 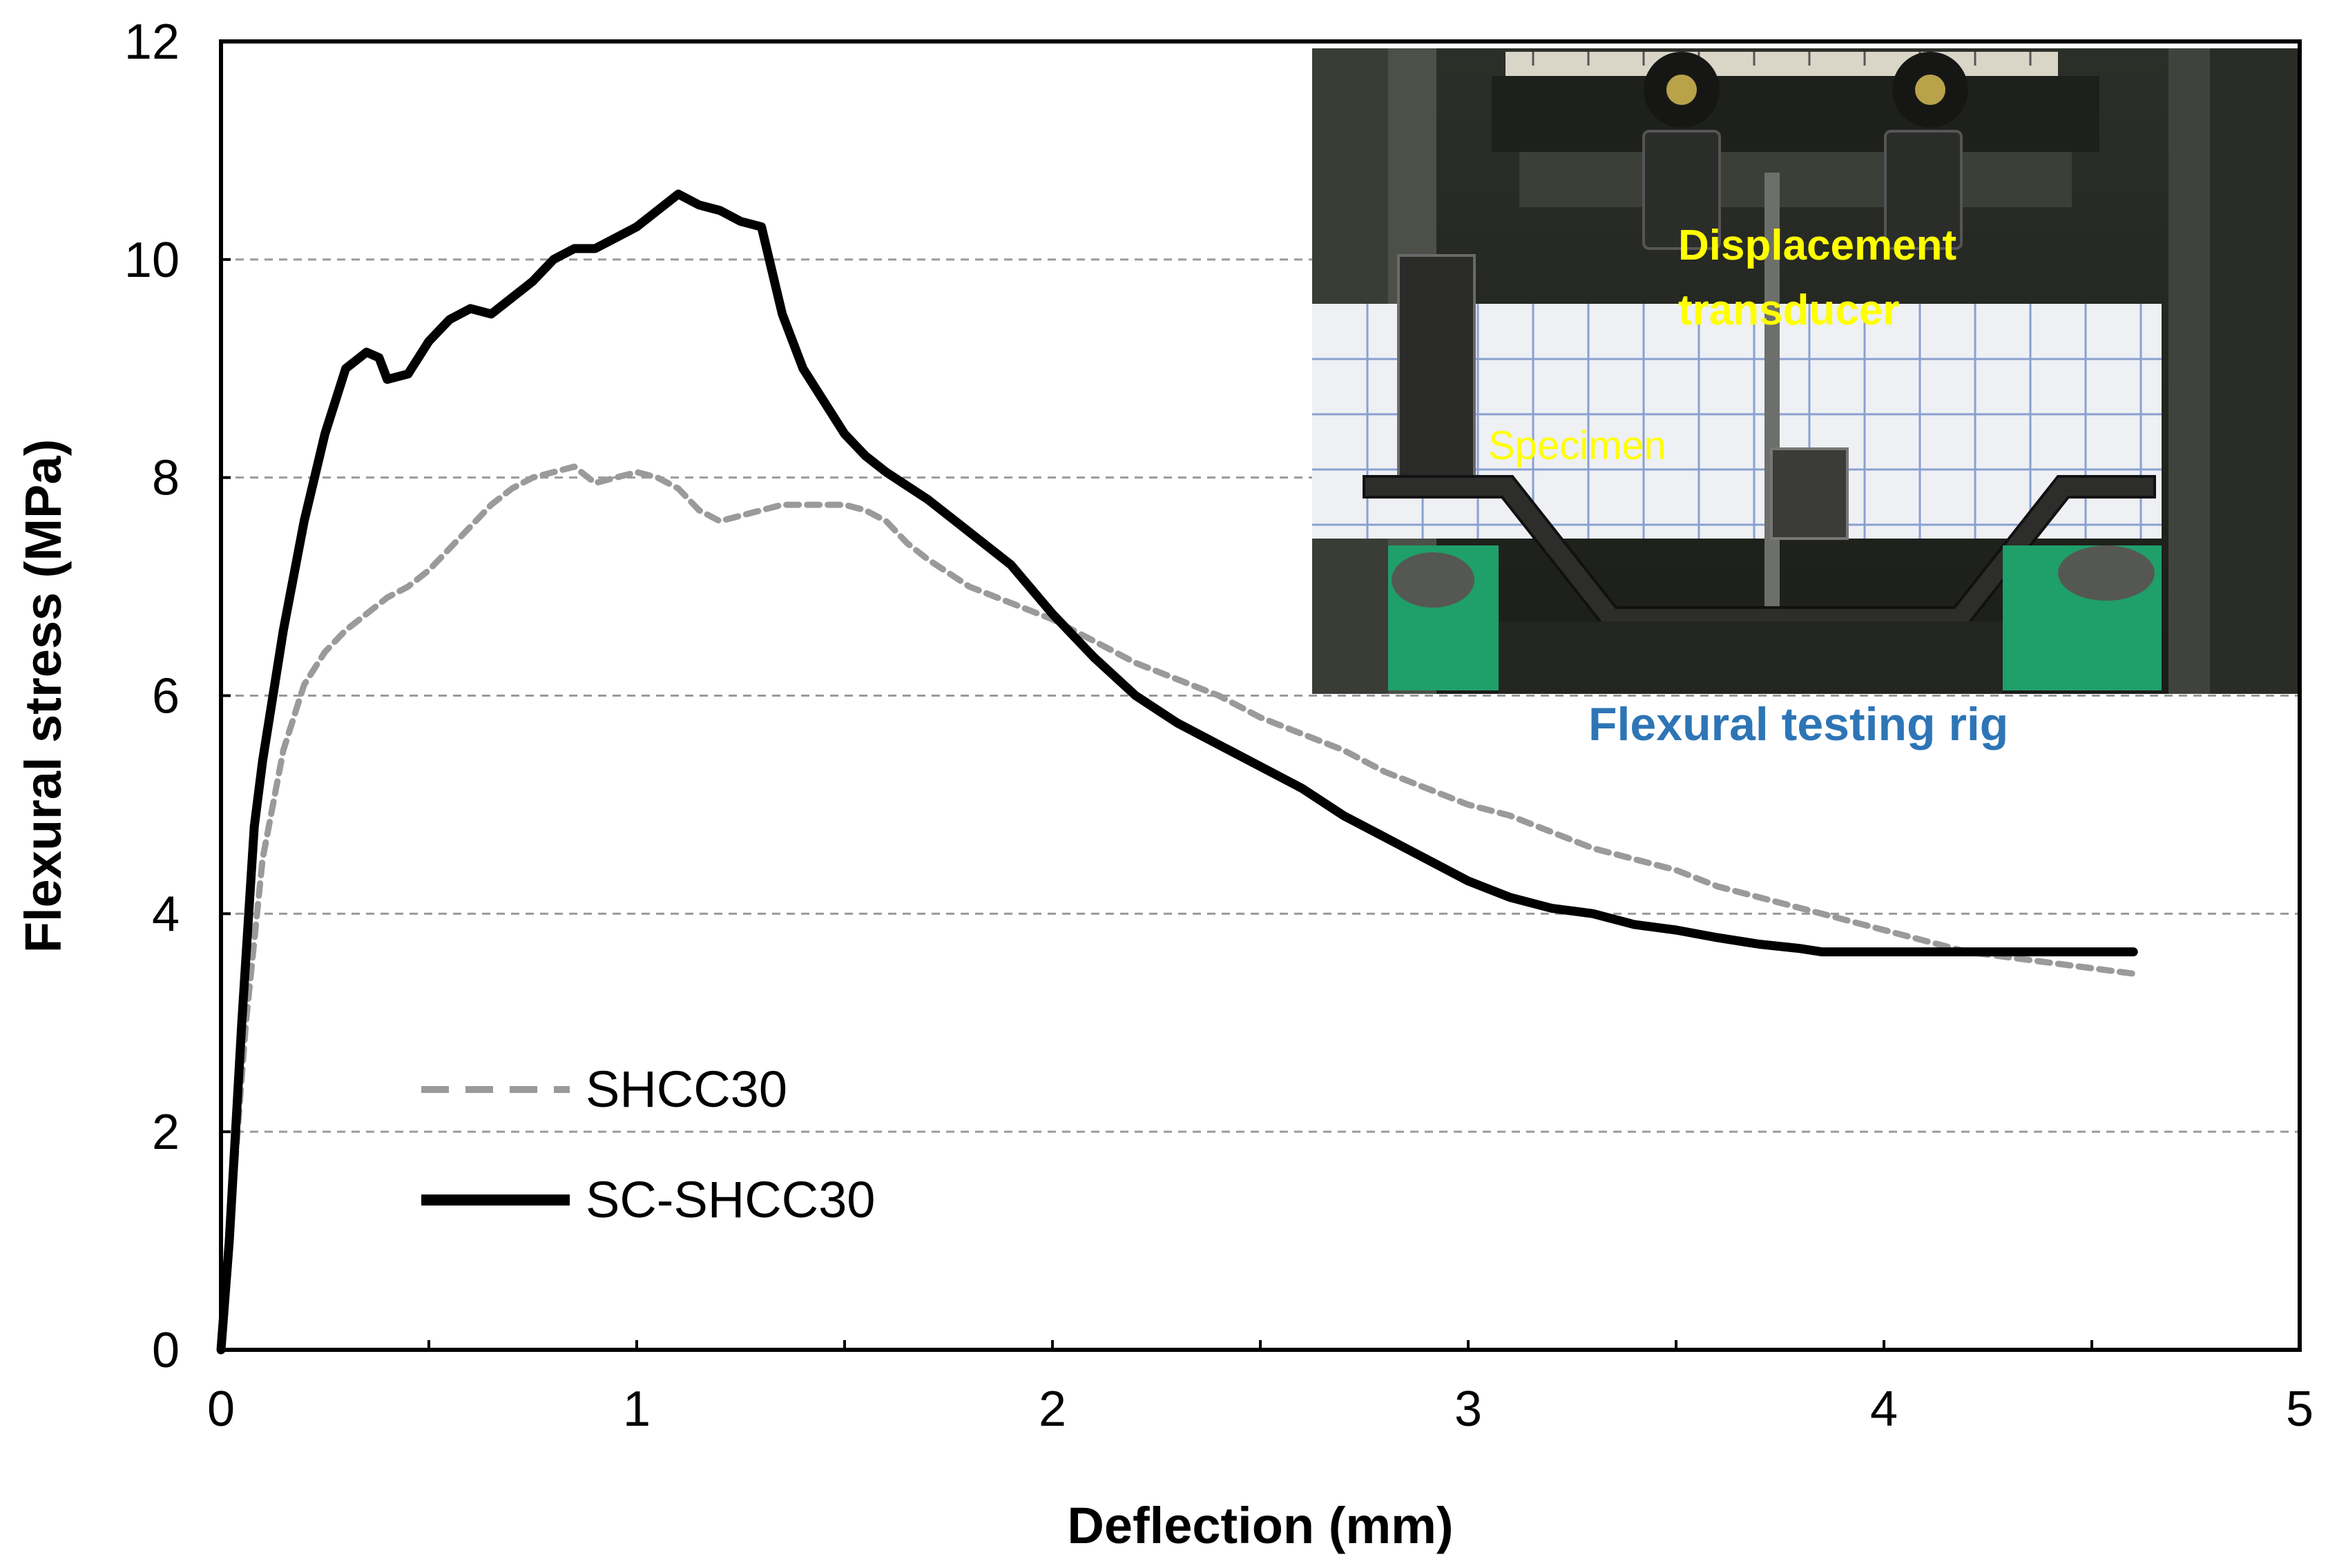 What do you see at coordinates (2299, 1409) in the screenshot?
I see `x-tick-label-5: 5` at bounding box center [2299, 1409].